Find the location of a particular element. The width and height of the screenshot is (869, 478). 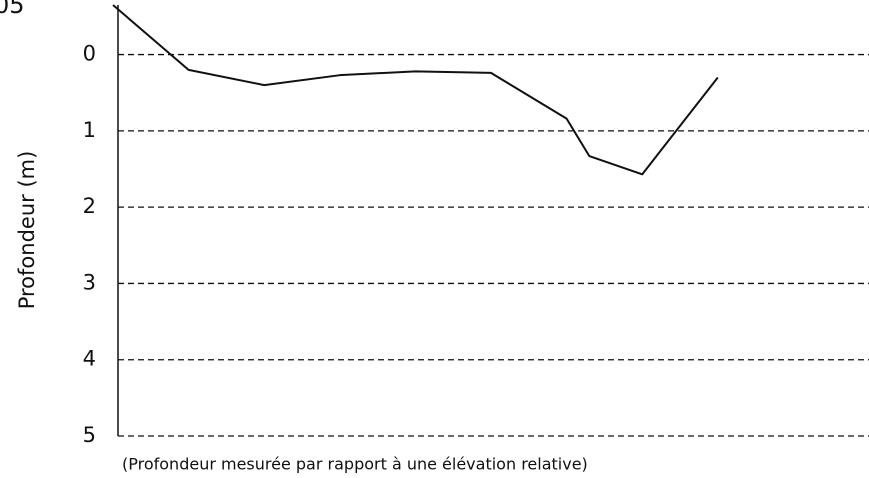

y-tick-label: 5 is located at coordinates (89, 435).